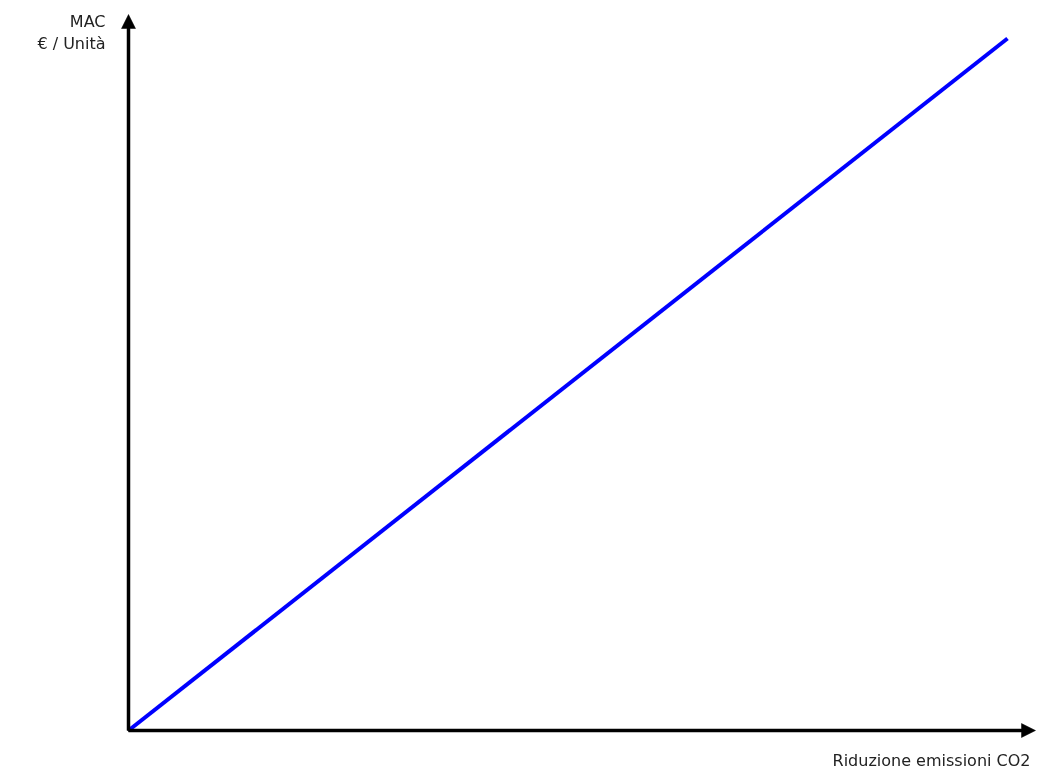 The height and width of the screenshot is (773, 1040). Describe the element at coordinates (931, 760) in the screenshot. I see `x-axis-title: Riduzione emissioni CO2` at that location.